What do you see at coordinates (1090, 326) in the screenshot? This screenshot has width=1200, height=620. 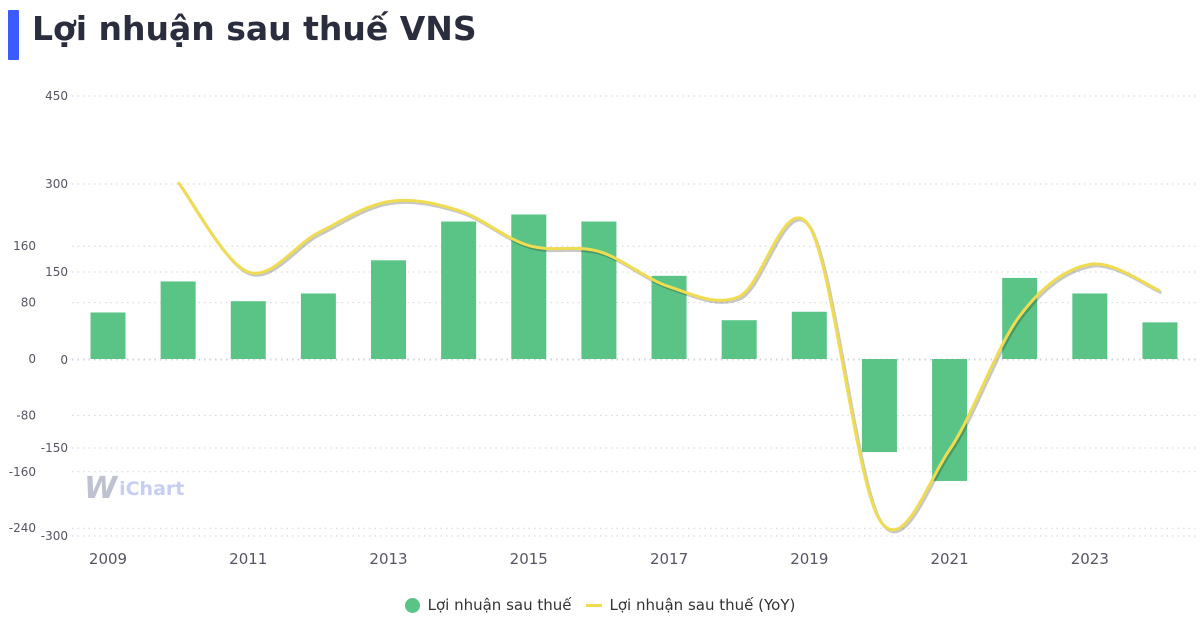 I see `bar-2023` at bounding box center [1090, 326].